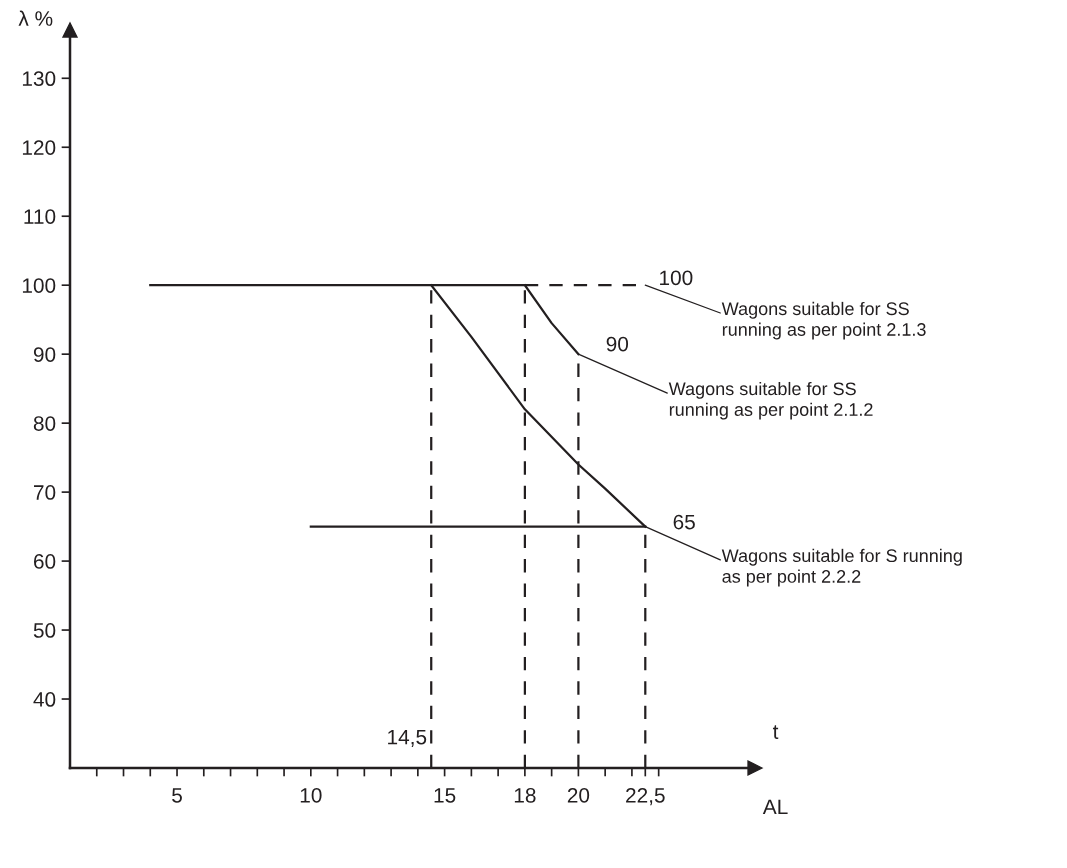 This screenshot has height=868, width=1067. Describe the element at coordinates (40, 216) in the screenshot. I see `y-tick-label: 110` at that location.